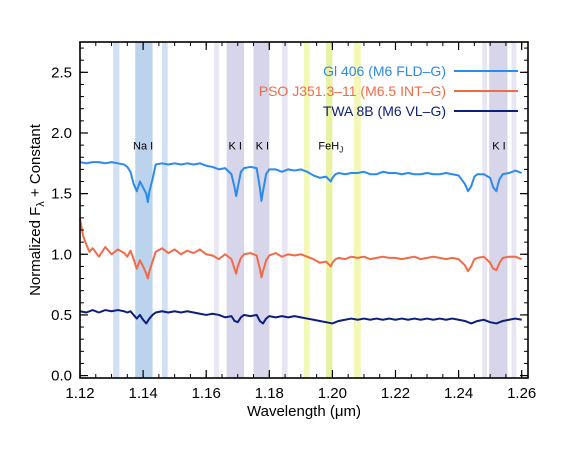 The image size is (581, 449). I want to click on y-axis-title-main: Normalized F, so click(35, 251).